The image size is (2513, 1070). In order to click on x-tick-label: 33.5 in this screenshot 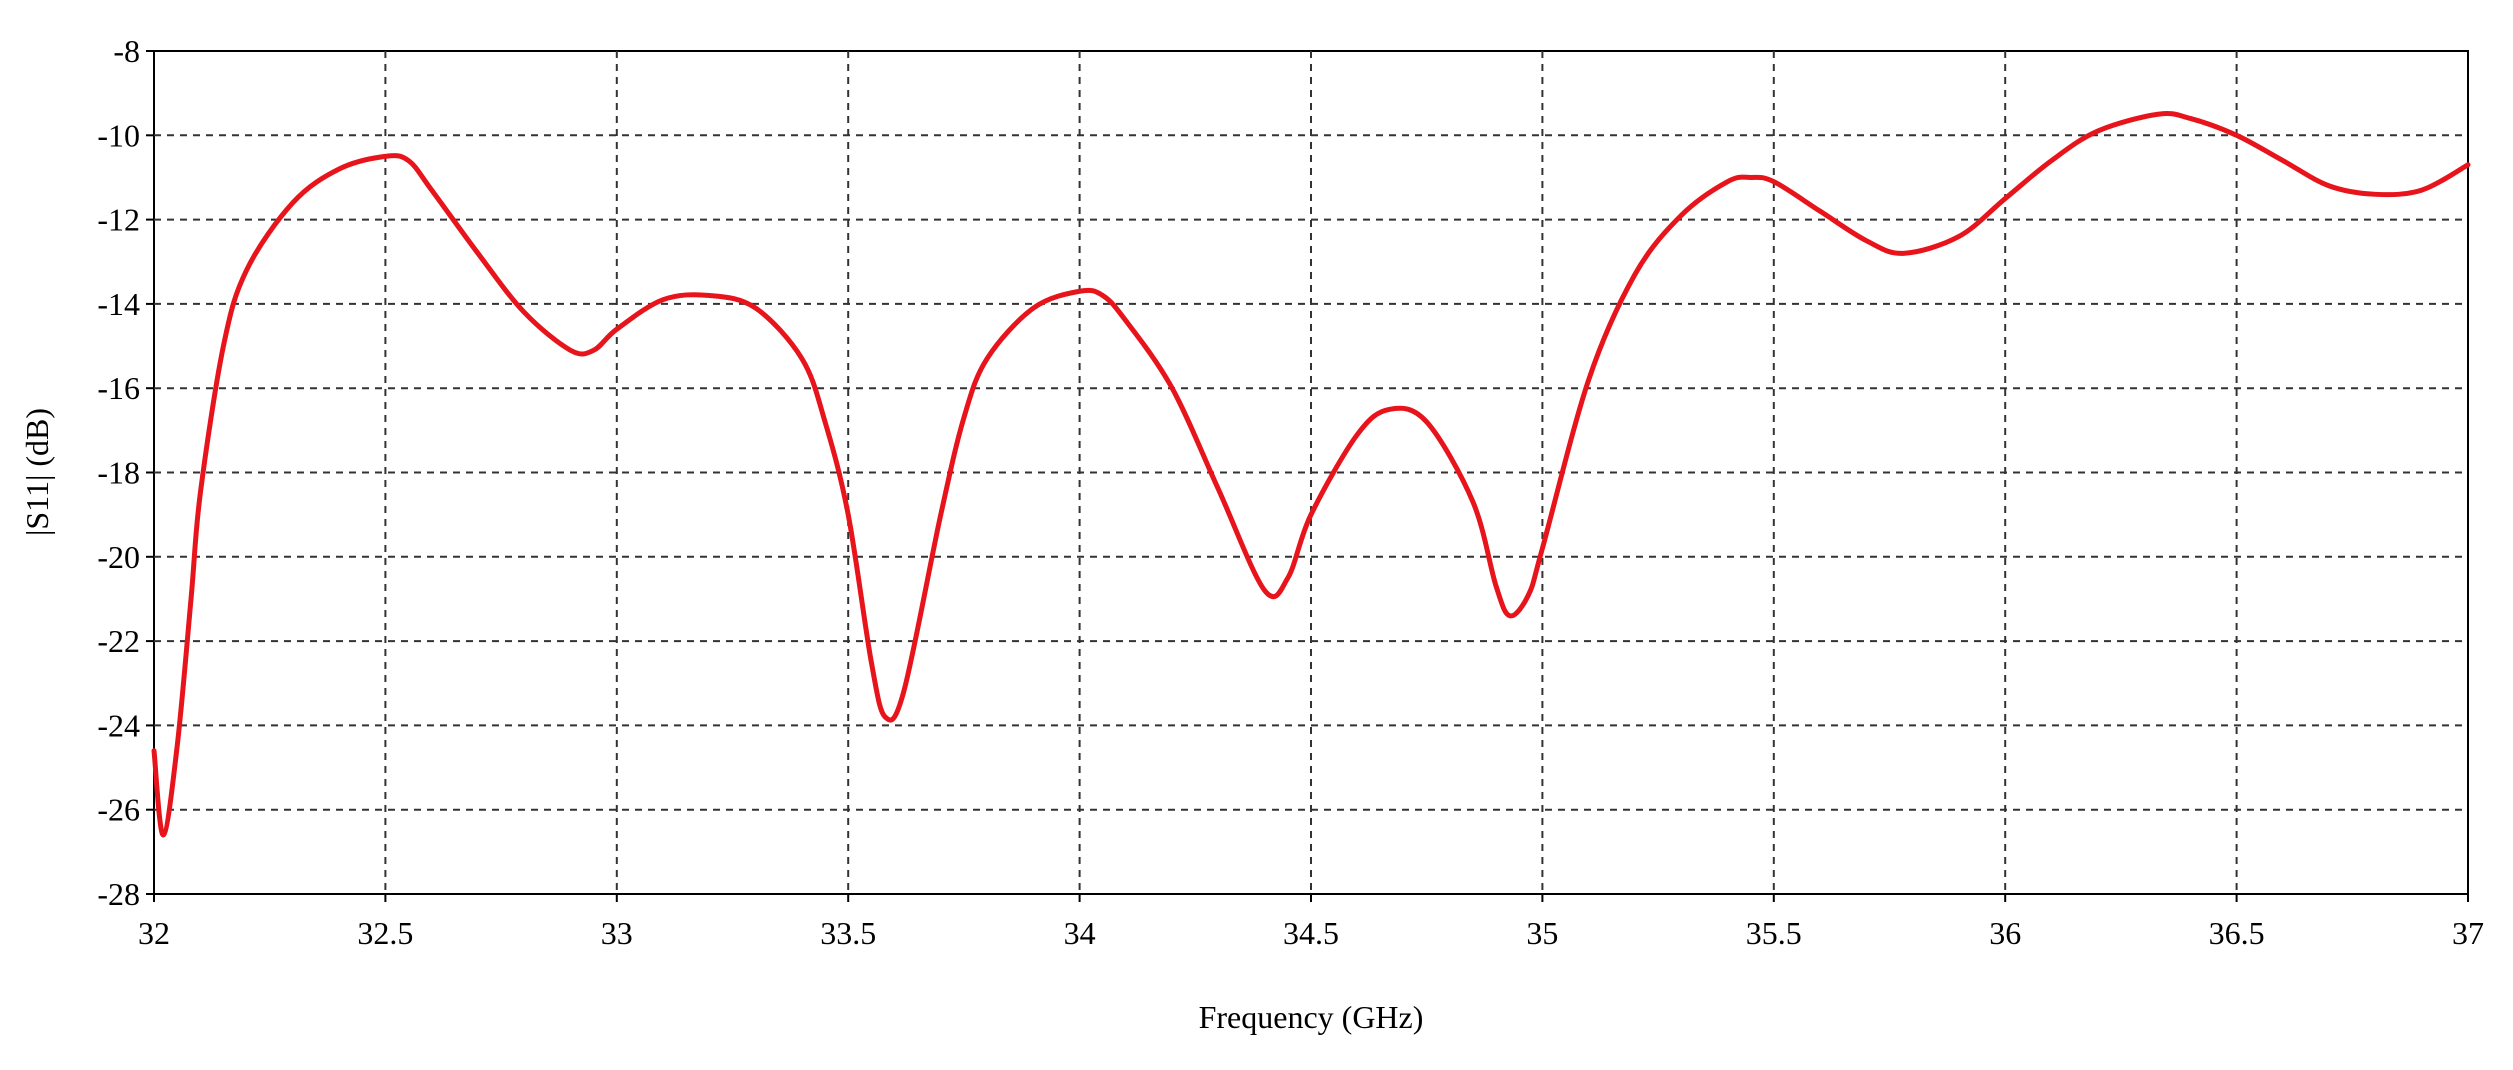, I will do `click(848, 933)`.